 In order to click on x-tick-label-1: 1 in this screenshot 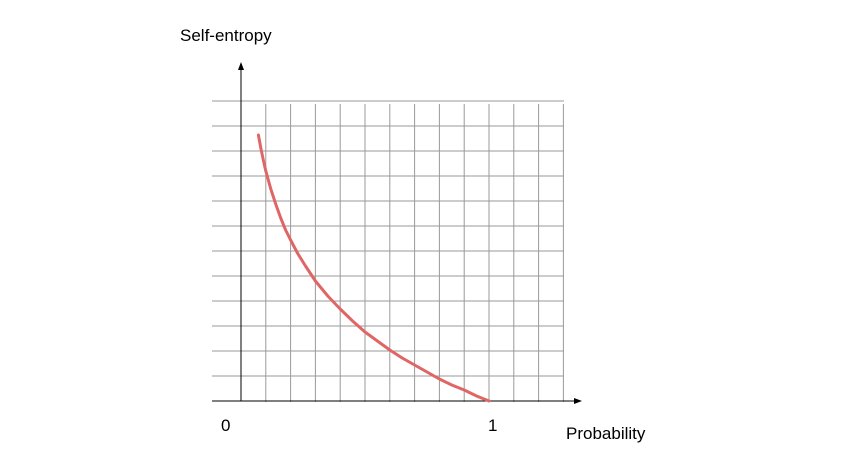, I will do `click(492, 425)`.